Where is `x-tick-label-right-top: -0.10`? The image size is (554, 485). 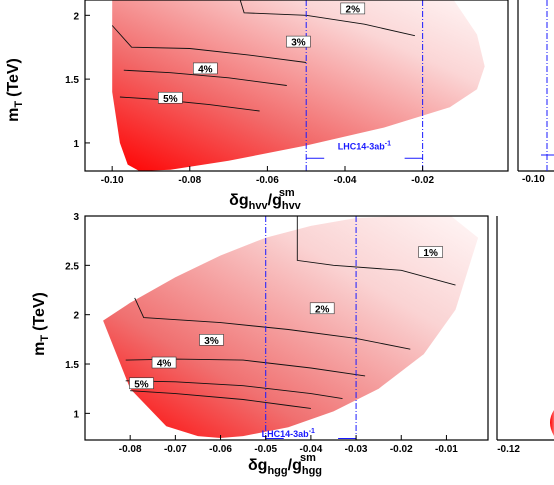
x-tick-label-right-top: -0.10 is located at coordinates (533, 179).